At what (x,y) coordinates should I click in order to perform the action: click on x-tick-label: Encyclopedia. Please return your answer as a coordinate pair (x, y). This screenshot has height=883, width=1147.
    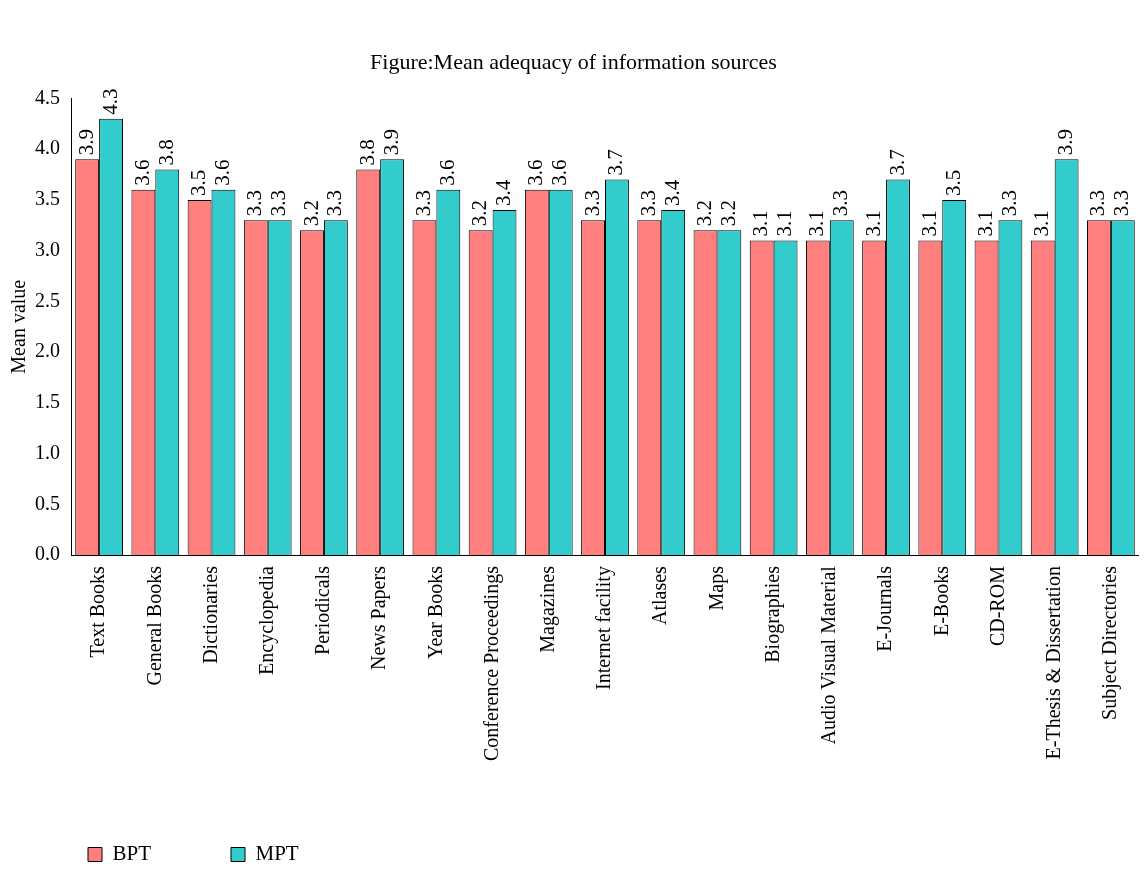
    Looking at the image, I should click on (266, 620).